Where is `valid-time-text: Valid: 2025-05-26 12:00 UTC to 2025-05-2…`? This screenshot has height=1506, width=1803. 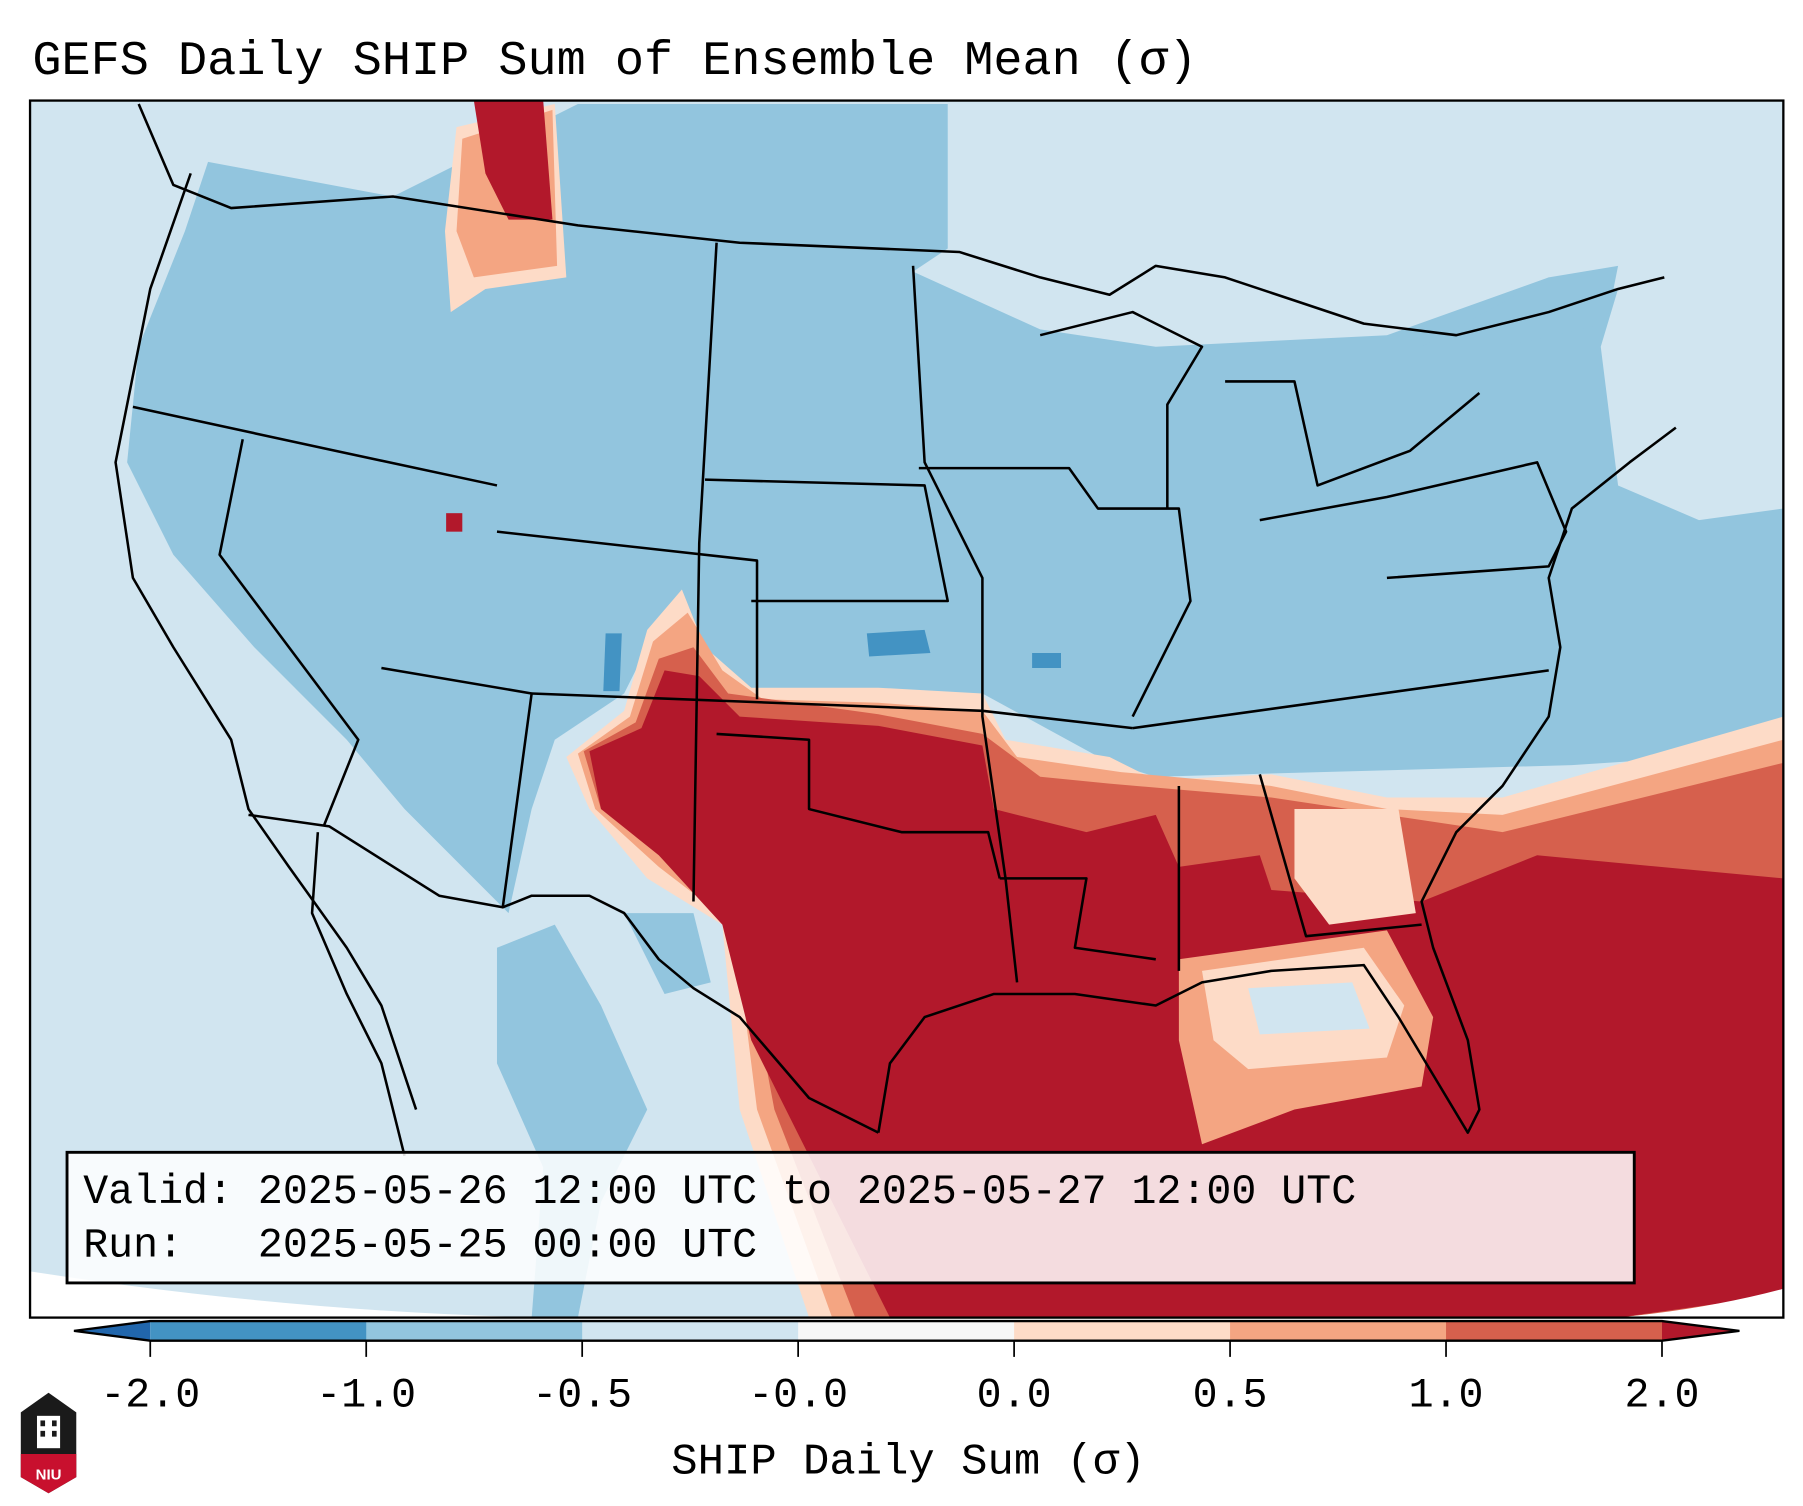 valid-time-text: Valid: 2025-05-26 12:00 UTC to 2025-05-2… is located at coordinates (719, 1192).